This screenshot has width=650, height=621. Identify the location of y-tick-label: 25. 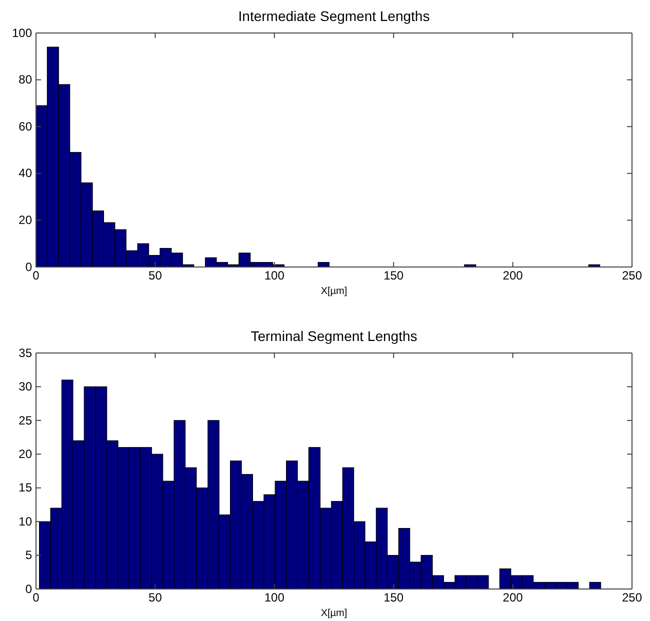
(25, 420).